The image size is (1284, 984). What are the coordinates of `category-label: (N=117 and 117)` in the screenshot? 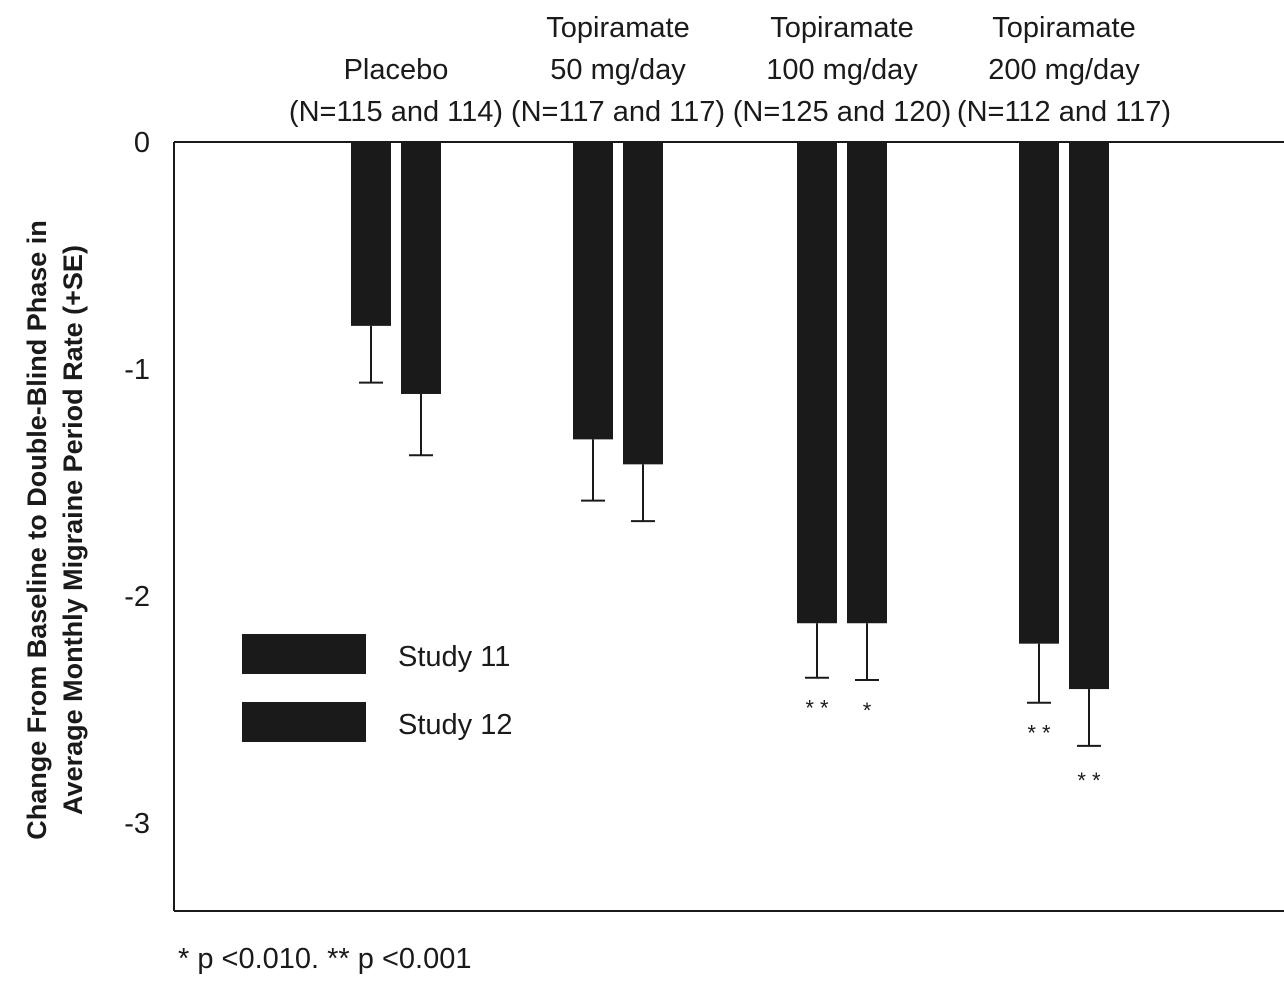 It's located at (618, 112).